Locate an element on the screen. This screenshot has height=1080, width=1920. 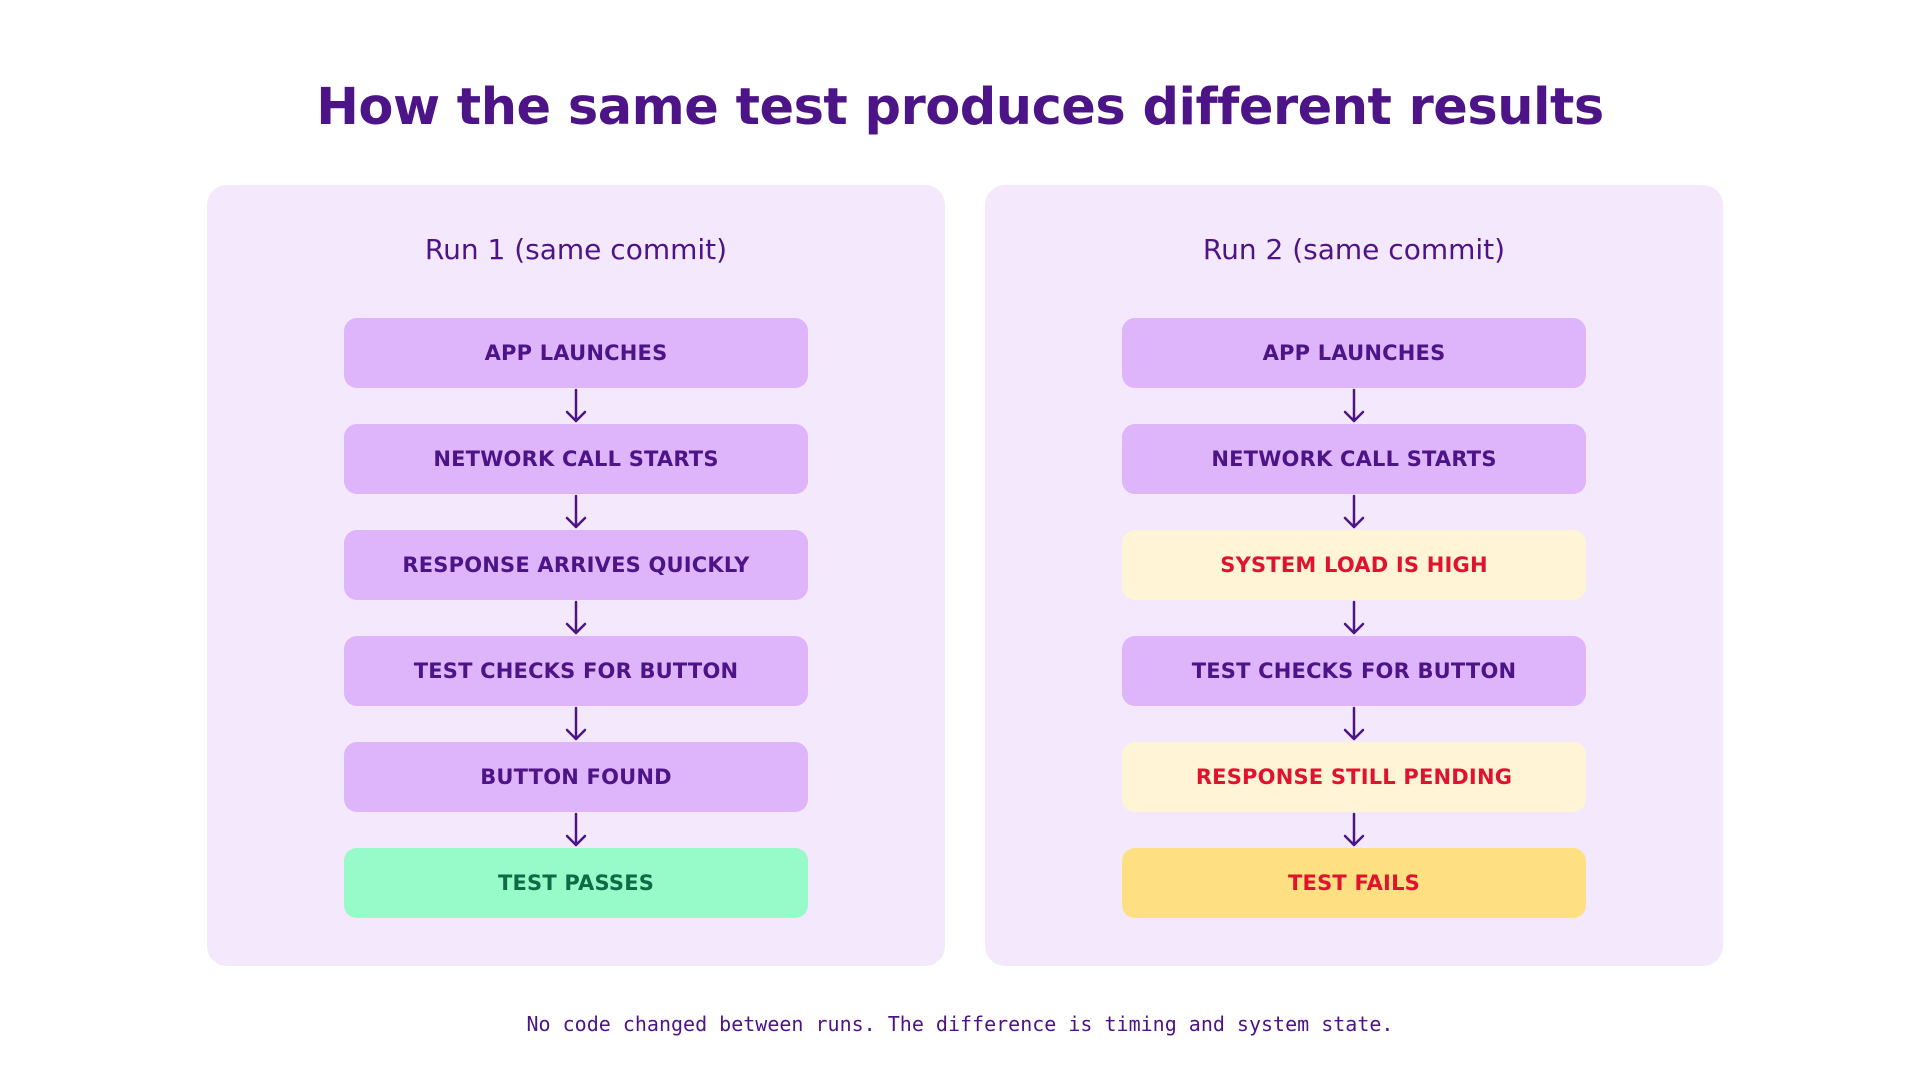
run-2-title: Run 2 (same commit) is located at coordinates (1354, 249).